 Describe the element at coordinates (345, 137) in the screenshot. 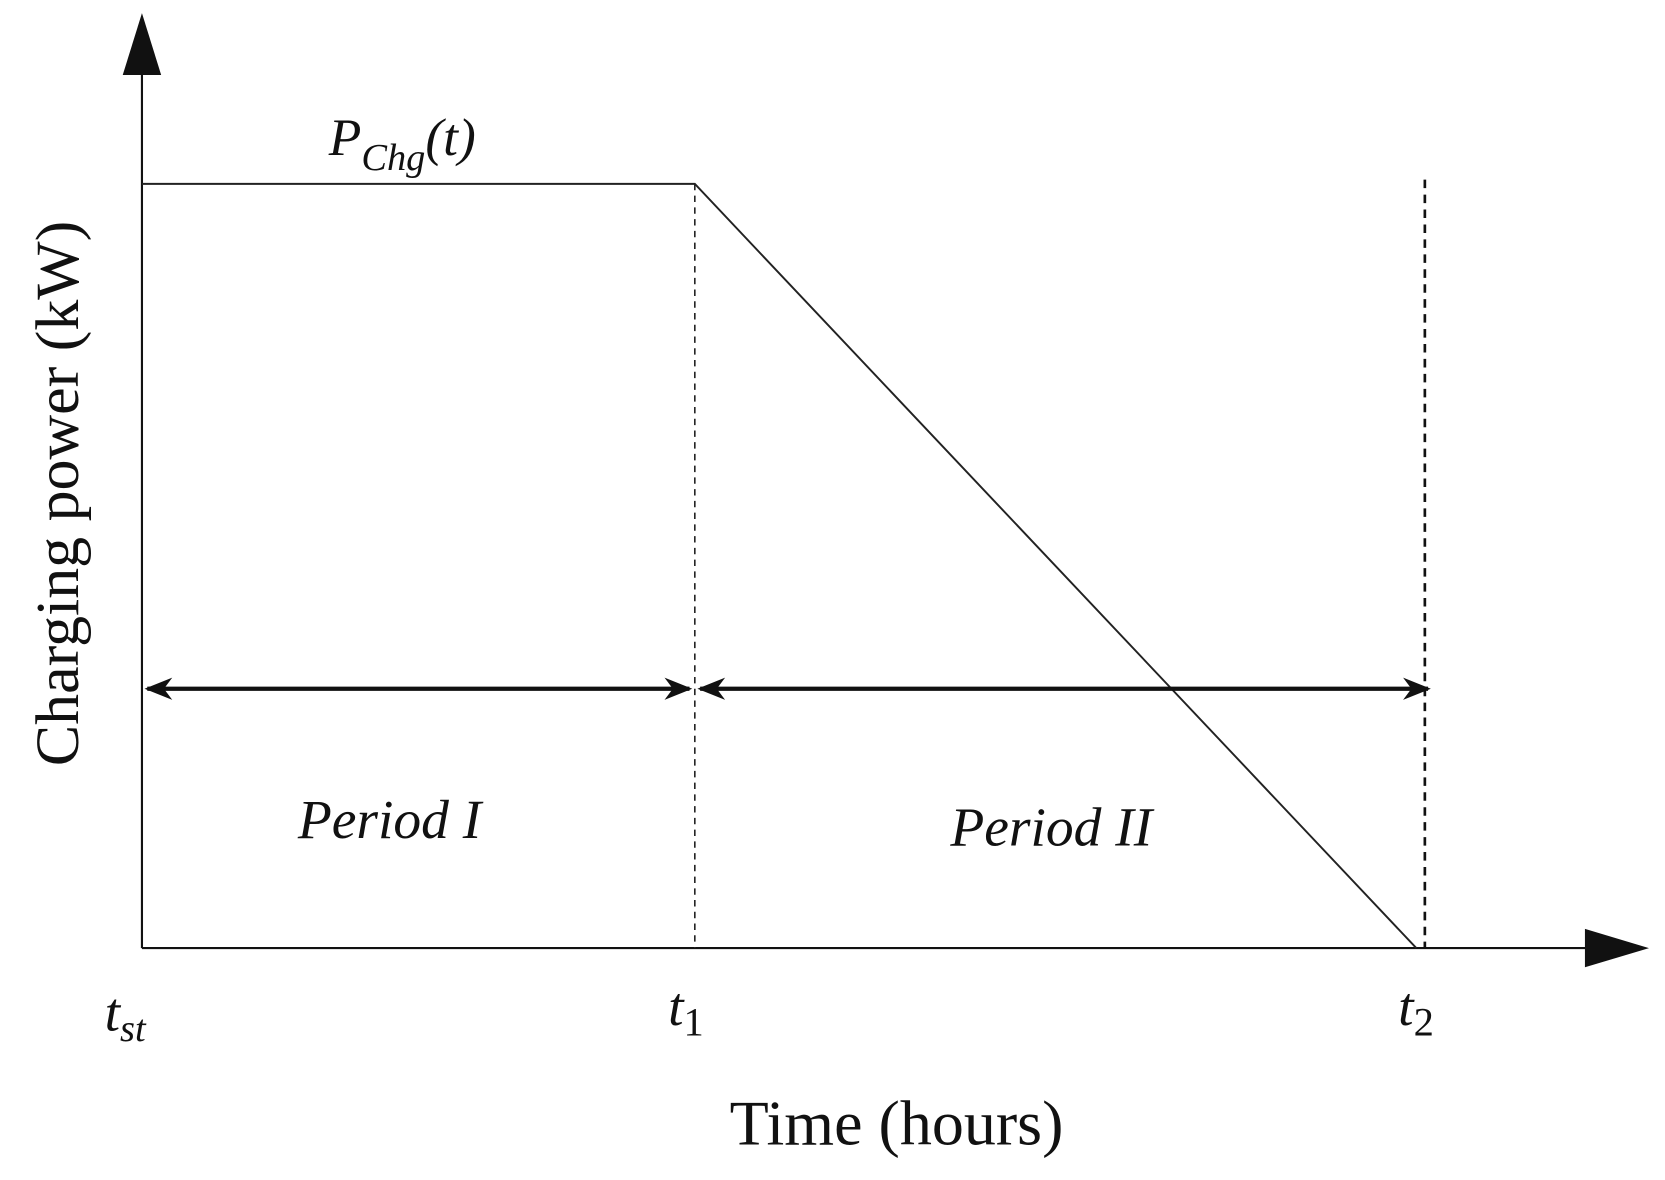

I see `curve-label-main: P` at that location.